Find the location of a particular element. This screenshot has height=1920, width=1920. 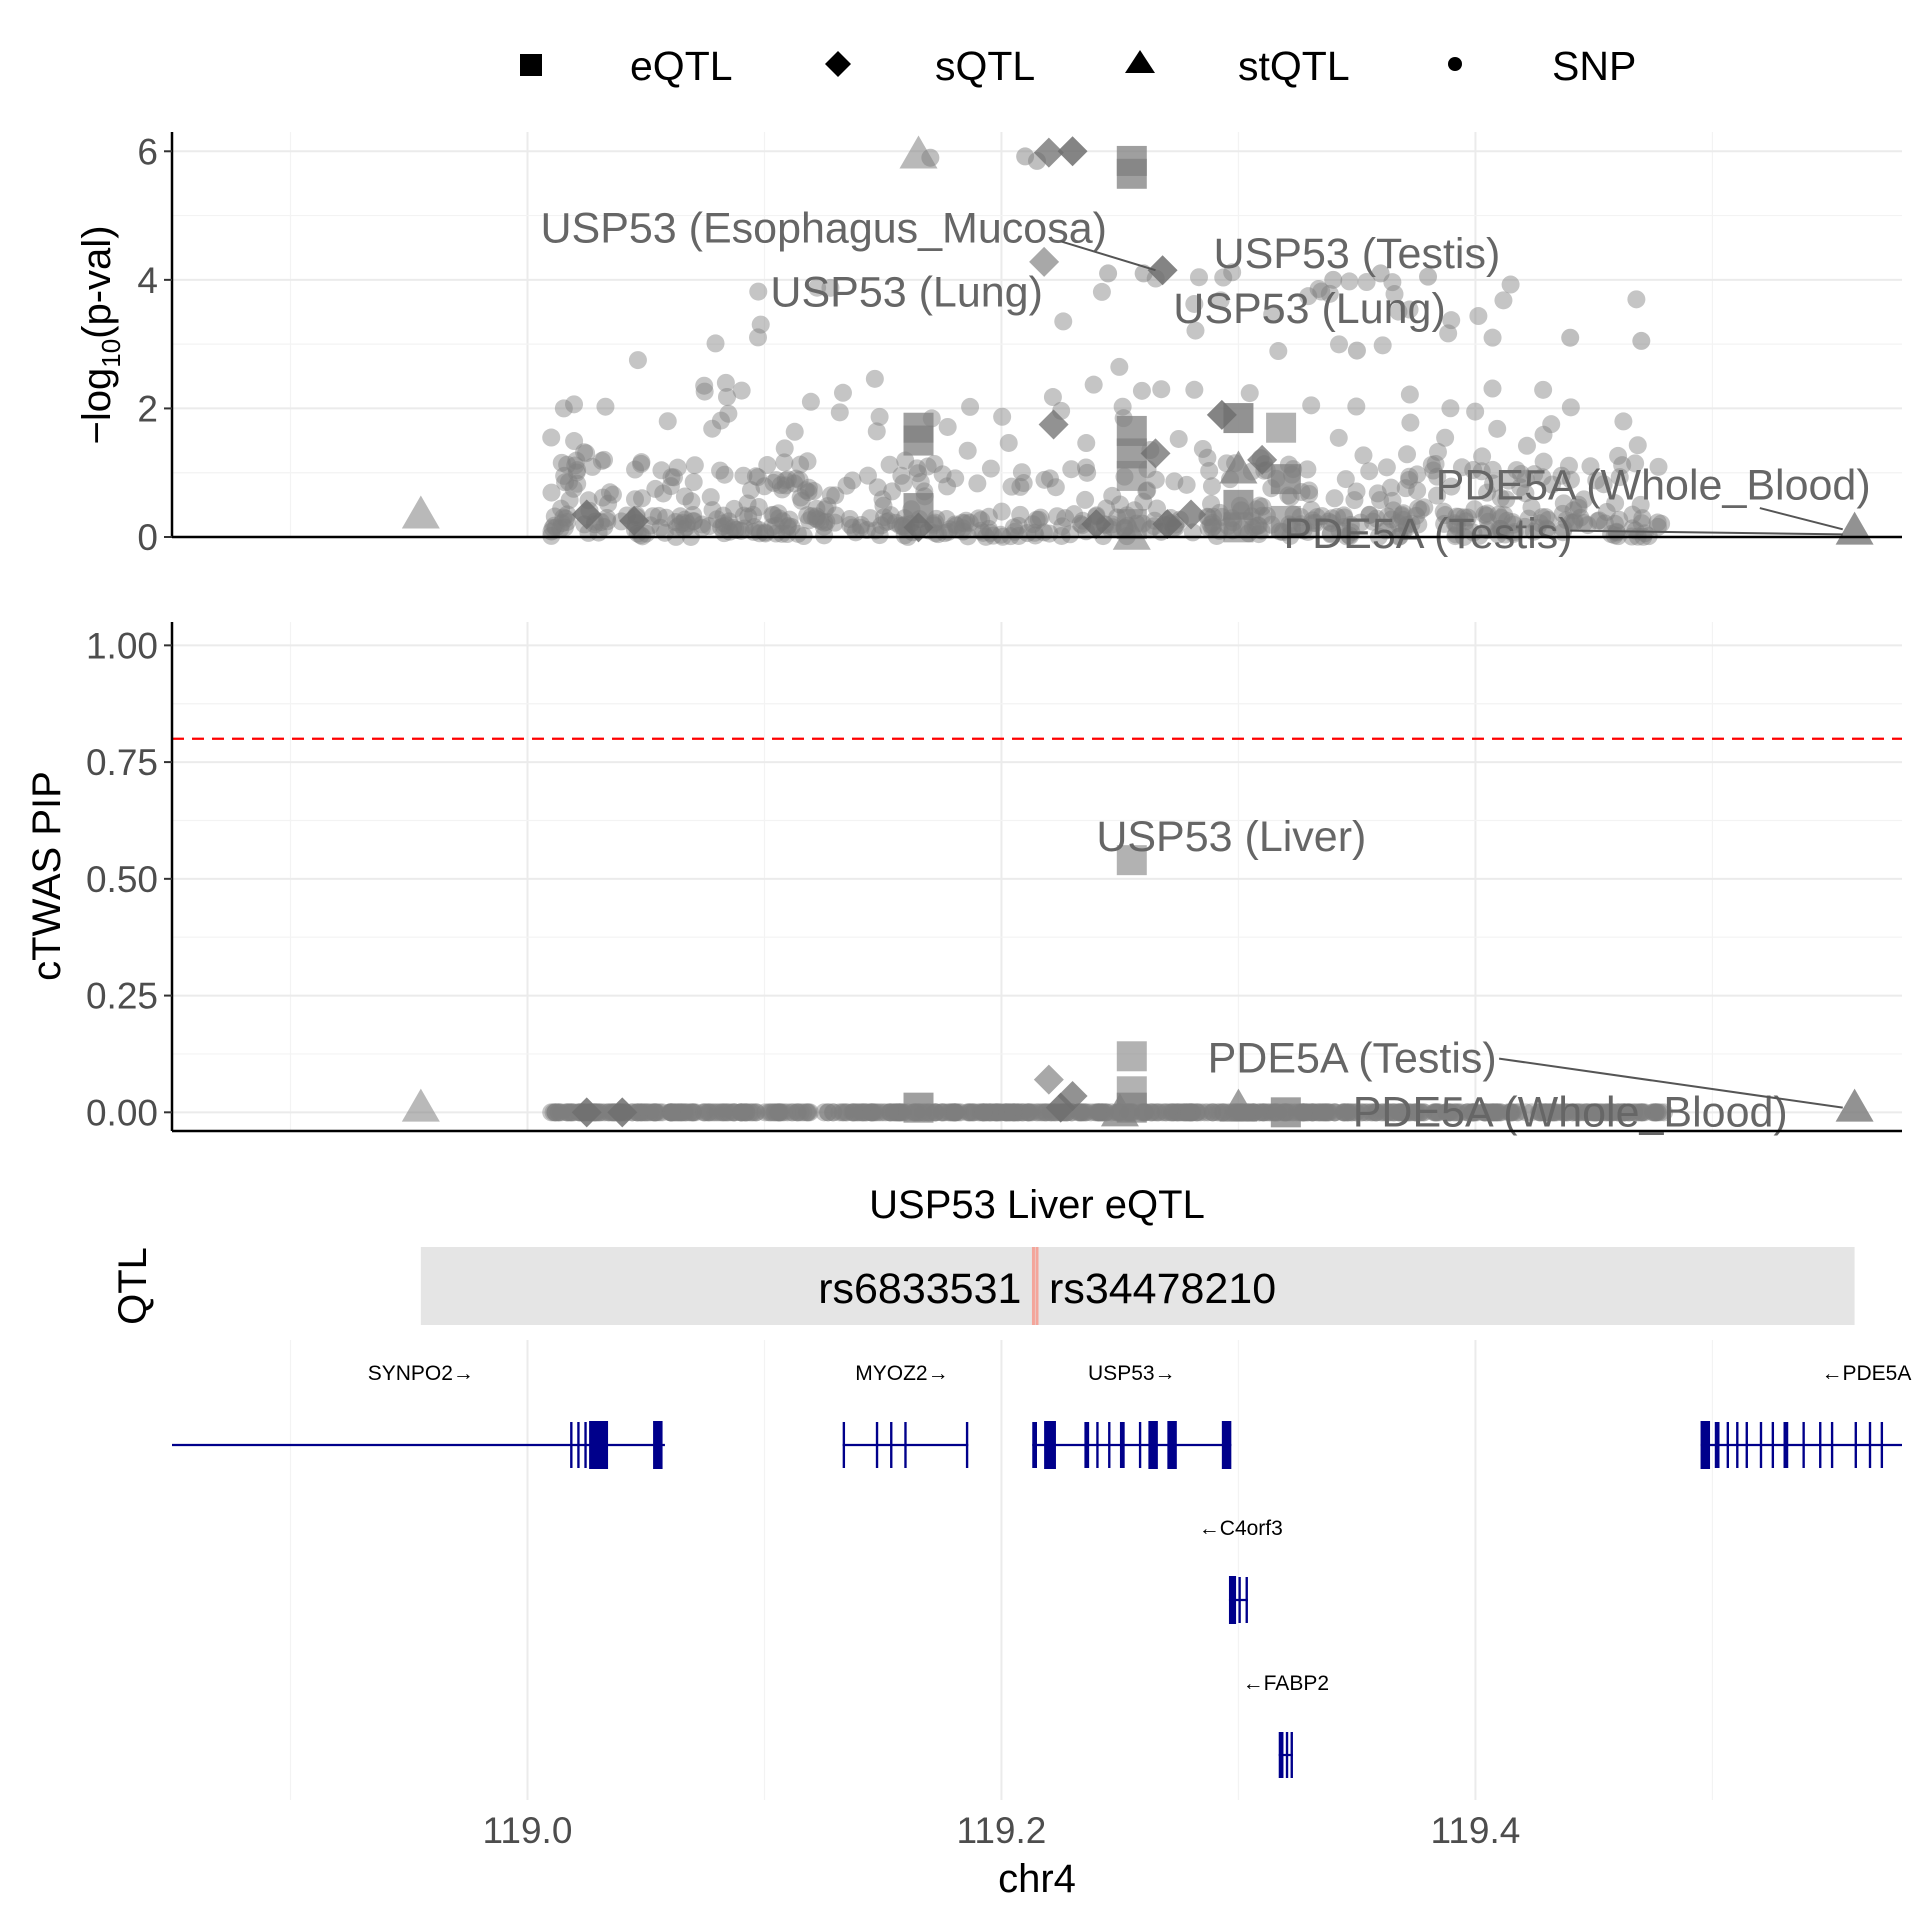

x-tick-label: 119.0 is located at coordinates (528, 1830).